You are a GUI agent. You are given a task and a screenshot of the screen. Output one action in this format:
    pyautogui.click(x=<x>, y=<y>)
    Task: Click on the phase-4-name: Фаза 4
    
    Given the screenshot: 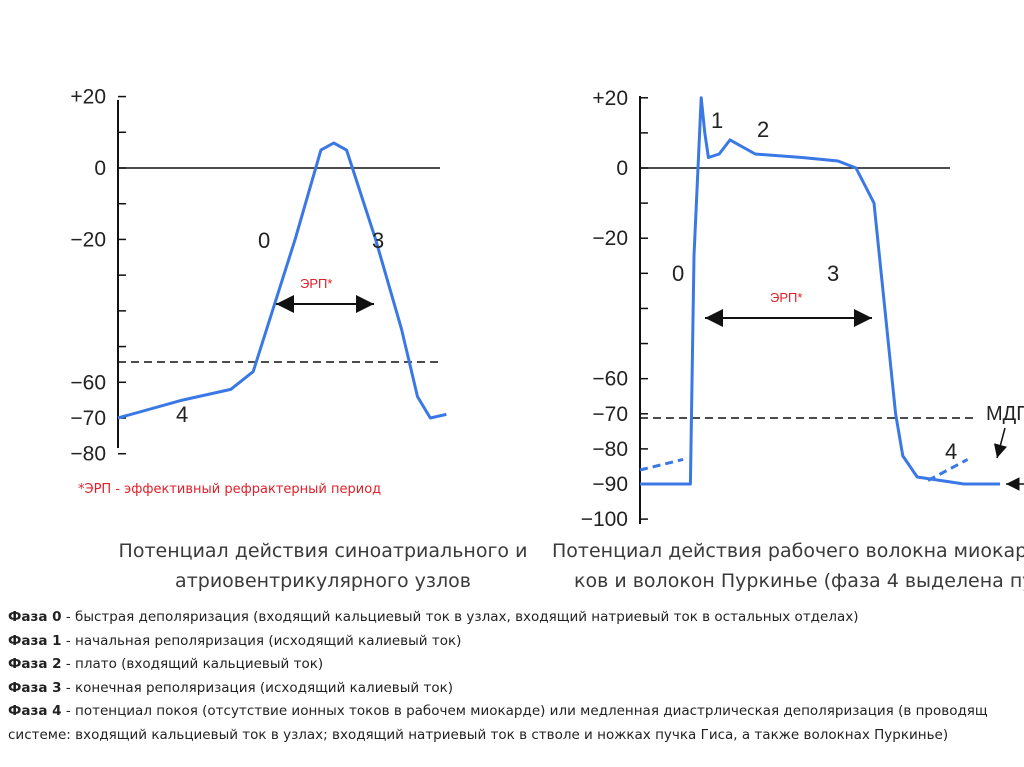 What is the action you would take?
    pyautogui.click(x=35, y=711)
    